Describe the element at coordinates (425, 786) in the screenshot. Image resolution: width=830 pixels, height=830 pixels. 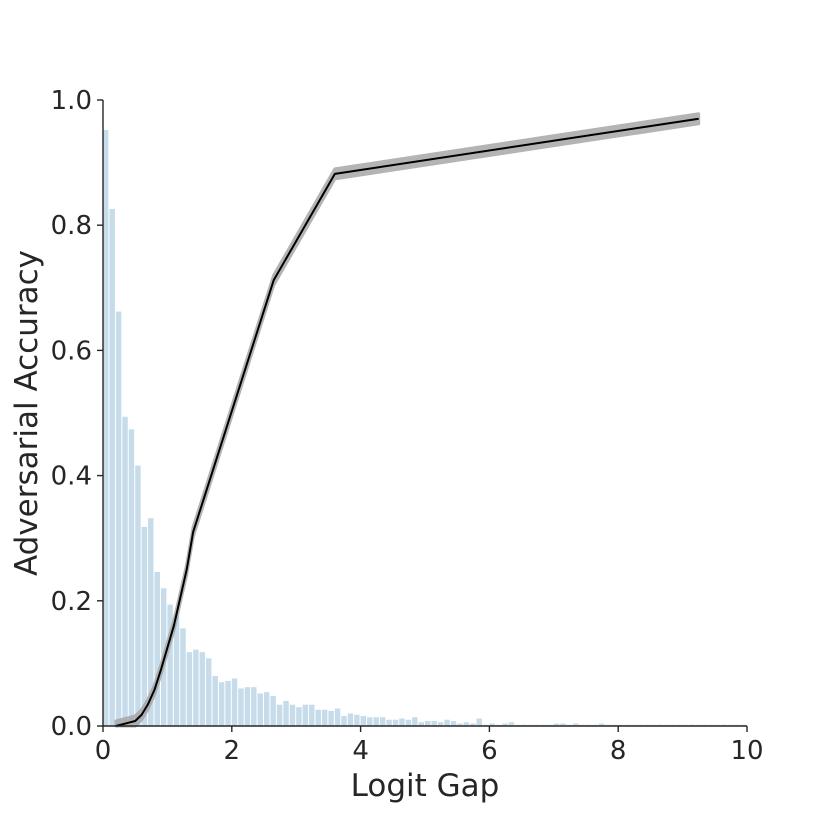
I see `x-axis-title: Logit Gap` at that location.